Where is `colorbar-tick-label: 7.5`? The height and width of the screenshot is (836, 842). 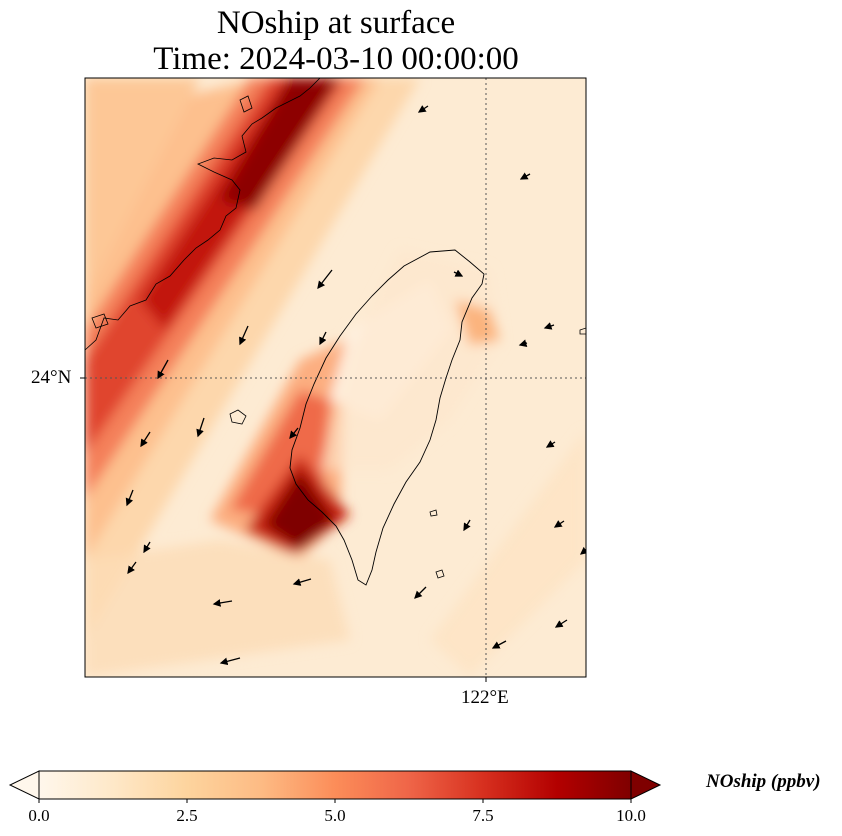
colorbar-tick-label: 7.5 is located at coordinates (483, 815).